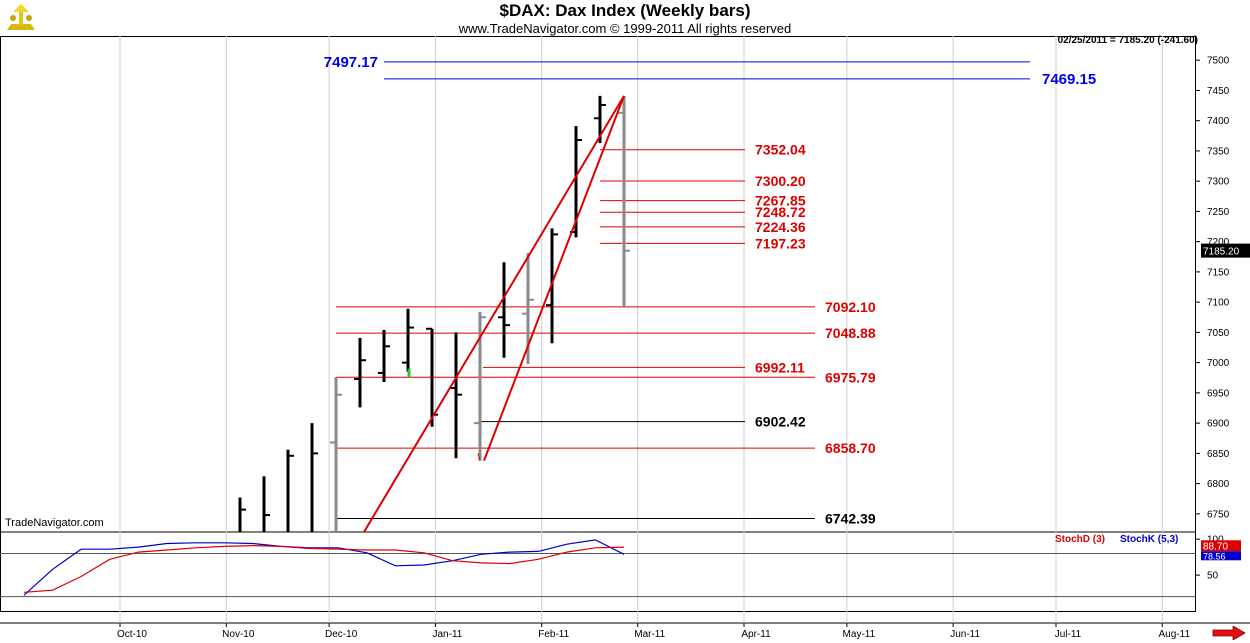  Describe the element at coordinates (780, 201) in the screenshot. I see `level-label-7267.85: 7267.85` at that location.